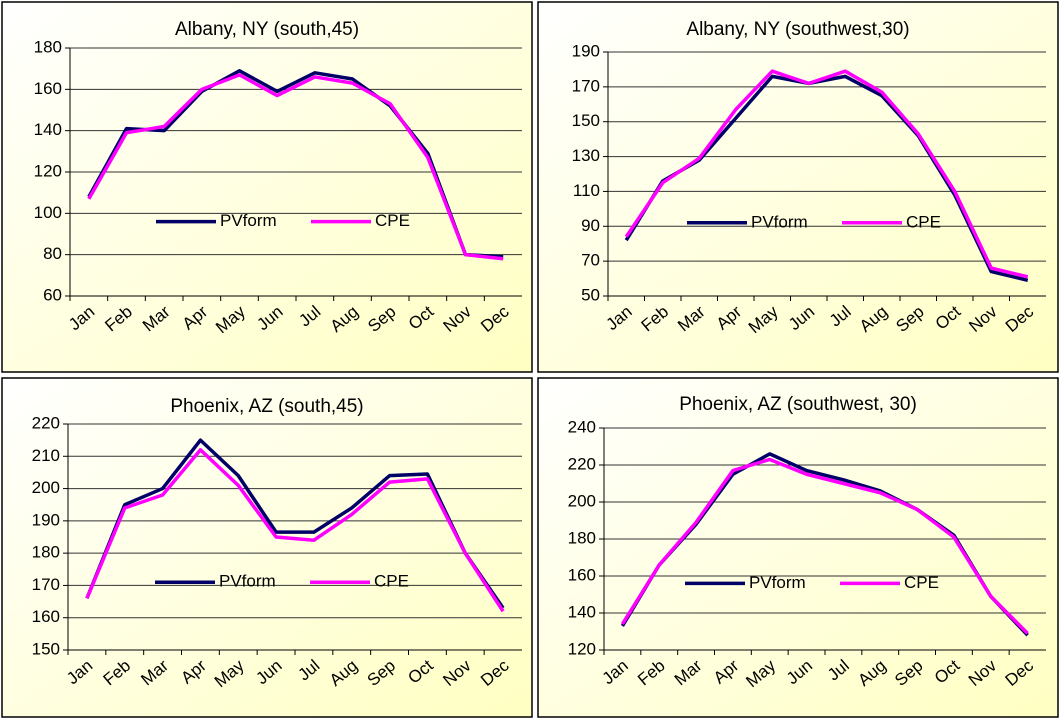  Describe the element at coordinates (46, 455) in the screenshot. I see `y-tick-label: 210` at that location.